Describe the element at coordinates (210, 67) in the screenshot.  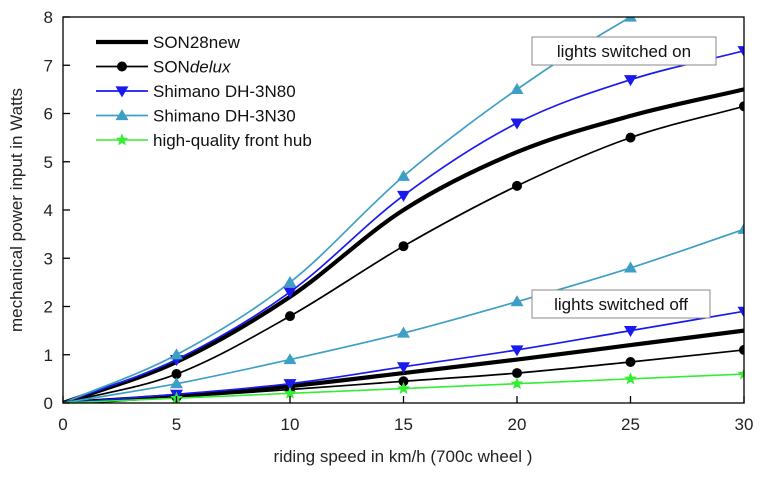
I see `legend-label-italic: delux` at that location.